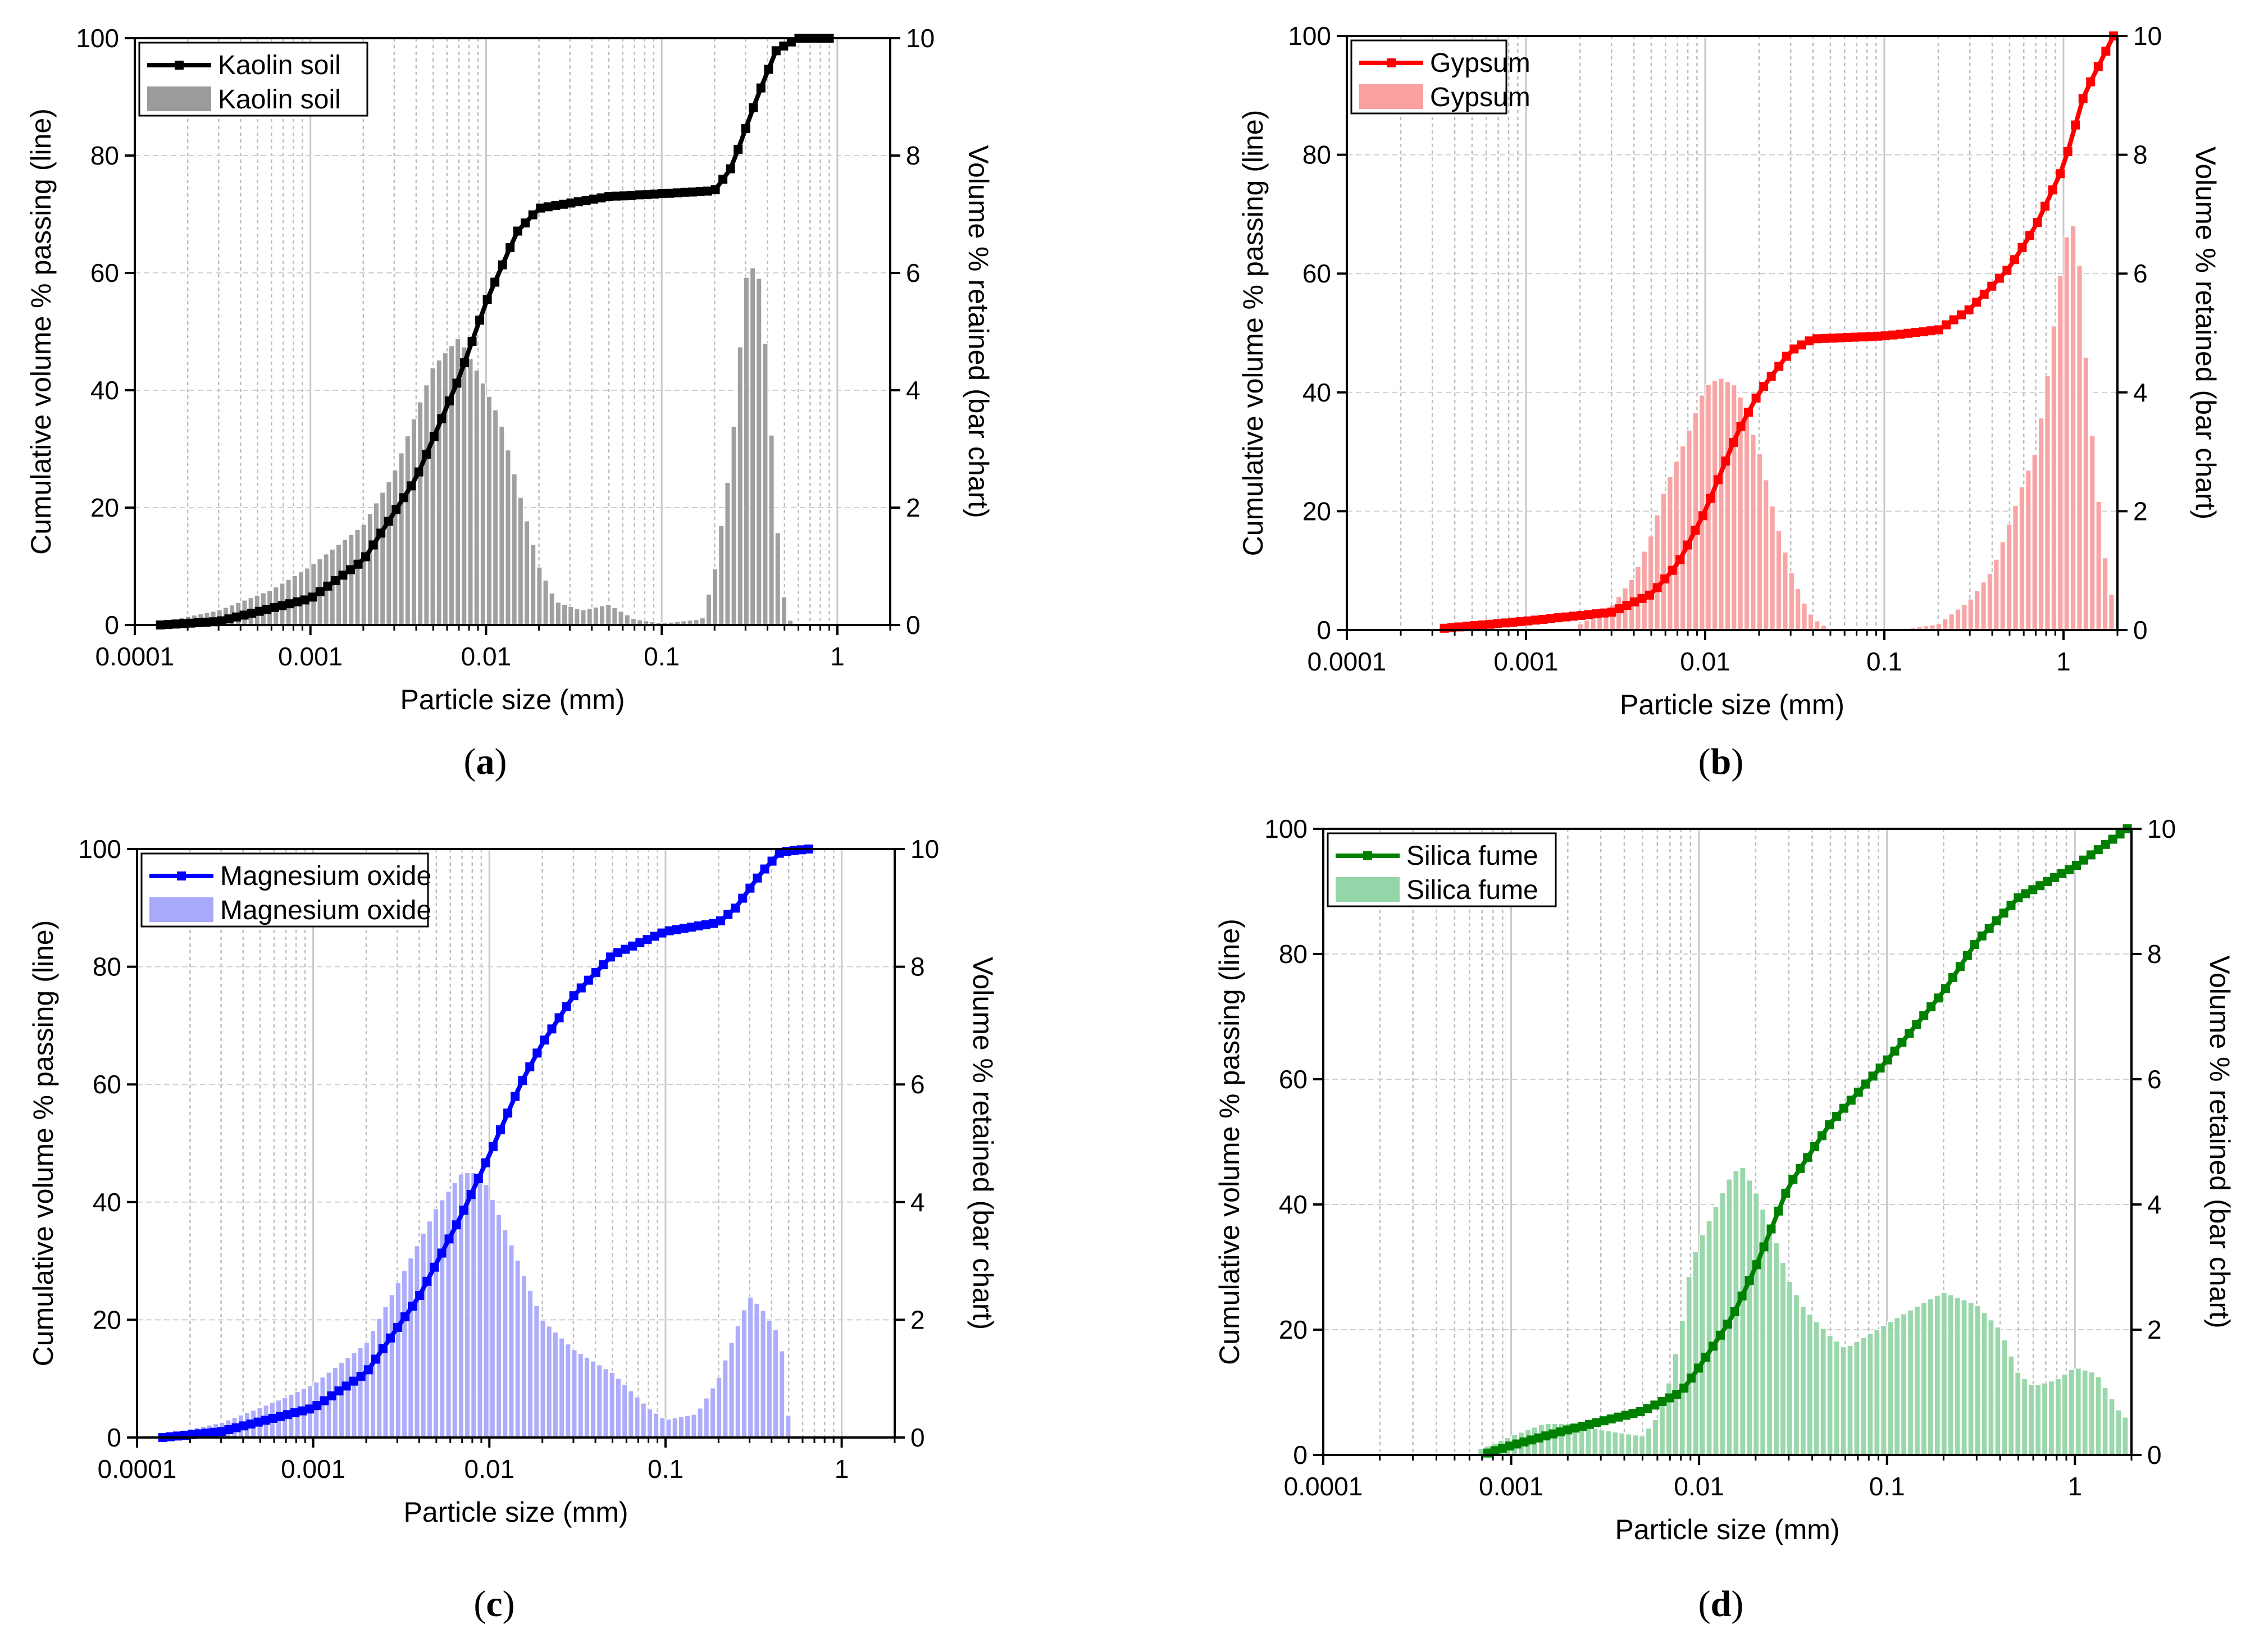 The width and height of the screenshot is (2241, 1652). I want to click on panel-d-plot-frame, so click(1727, 1142).